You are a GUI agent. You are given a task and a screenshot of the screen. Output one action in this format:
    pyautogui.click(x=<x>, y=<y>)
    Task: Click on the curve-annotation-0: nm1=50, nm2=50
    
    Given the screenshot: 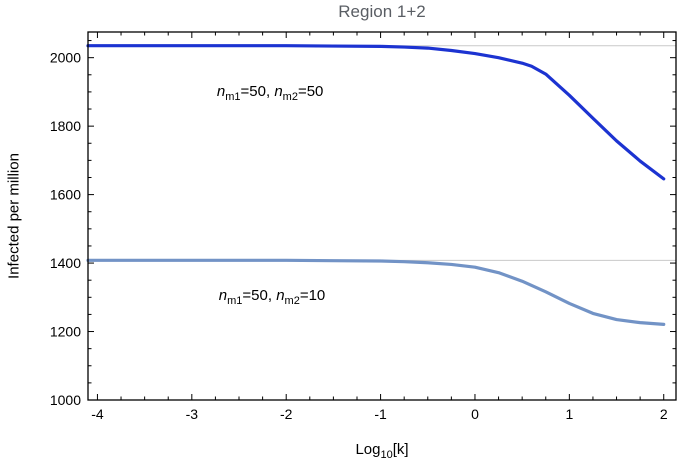 What is the action you would take?
    pyautogui.click(x=270, y=93)
    